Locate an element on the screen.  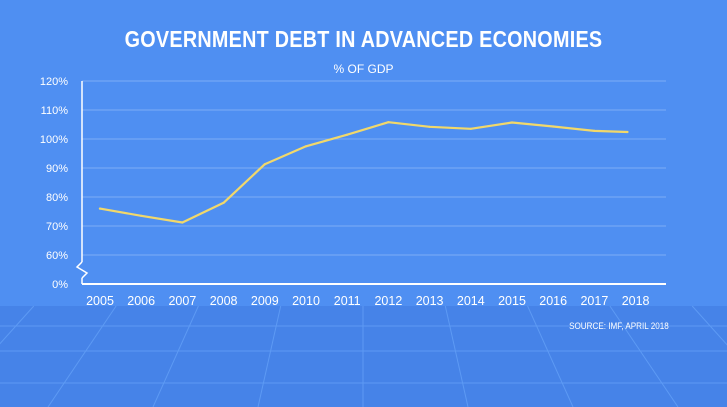
source-note: SOURCE: IMF, APRIL 2018 is located at coordinates (619, 326).